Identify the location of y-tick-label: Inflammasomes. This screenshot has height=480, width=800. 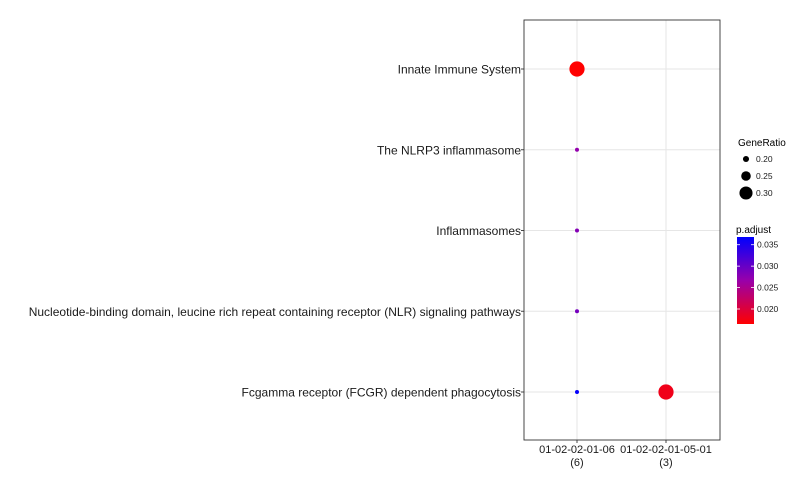
(478, 231).